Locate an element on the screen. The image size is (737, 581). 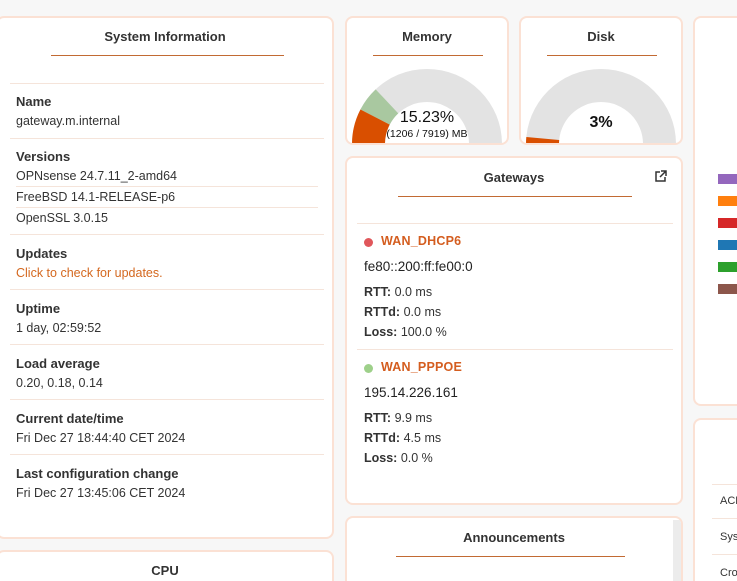
gauge-arc-segment is located at coordinates (379, 107).